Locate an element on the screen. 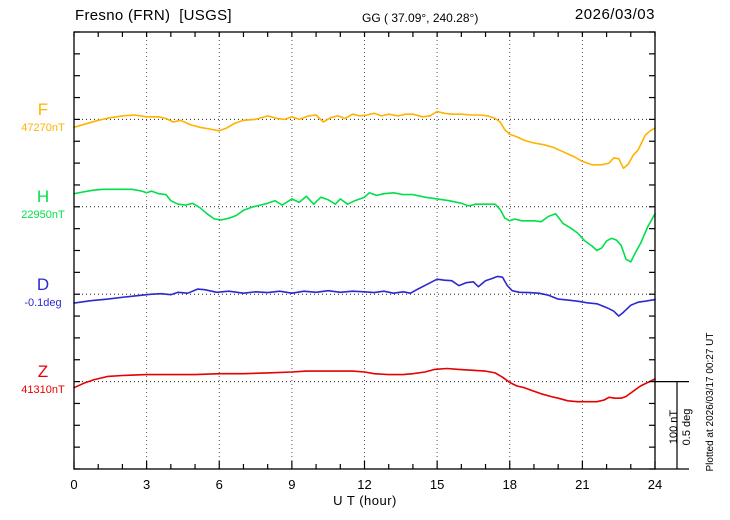  trace-label-F: F 47270nT is located at coordinates (43, 118).